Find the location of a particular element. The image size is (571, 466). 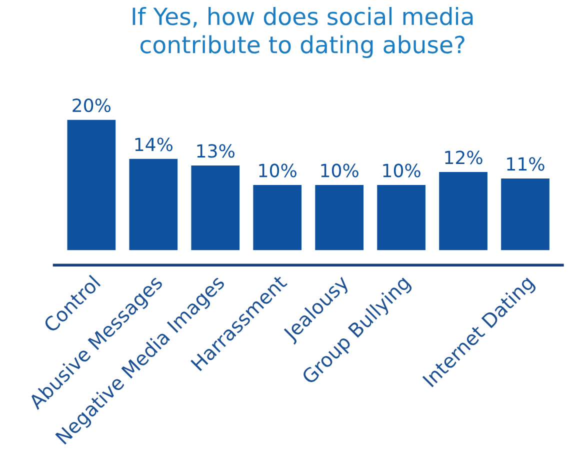

data-label: 11% is located at coordinates (525, 164).